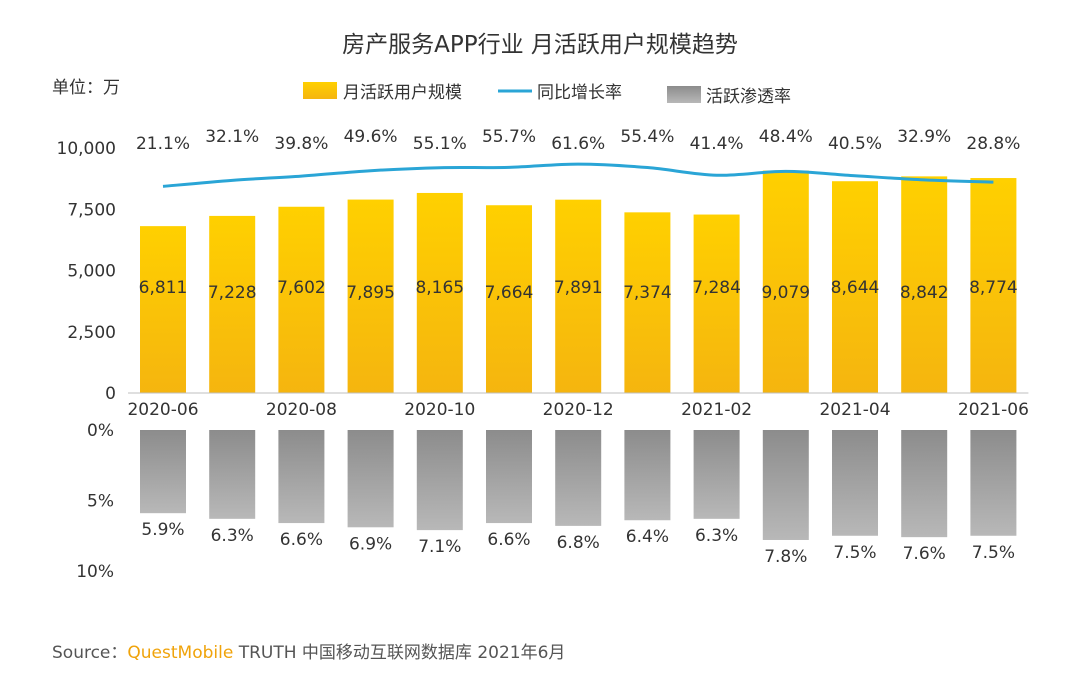 This screenshot has width=1080, height=678. I want to click on penetration-bar-label: 6.8%, so click(578, 543).